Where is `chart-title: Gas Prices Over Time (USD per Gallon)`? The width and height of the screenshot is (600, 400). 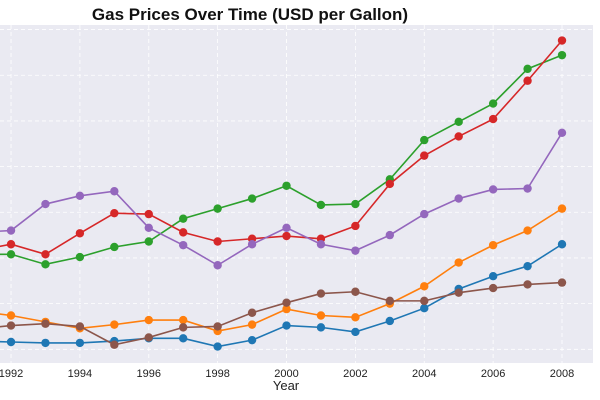
chart-title: Gas Prices Over Time (USD per Gallon) is located at coordinates (250, 14).